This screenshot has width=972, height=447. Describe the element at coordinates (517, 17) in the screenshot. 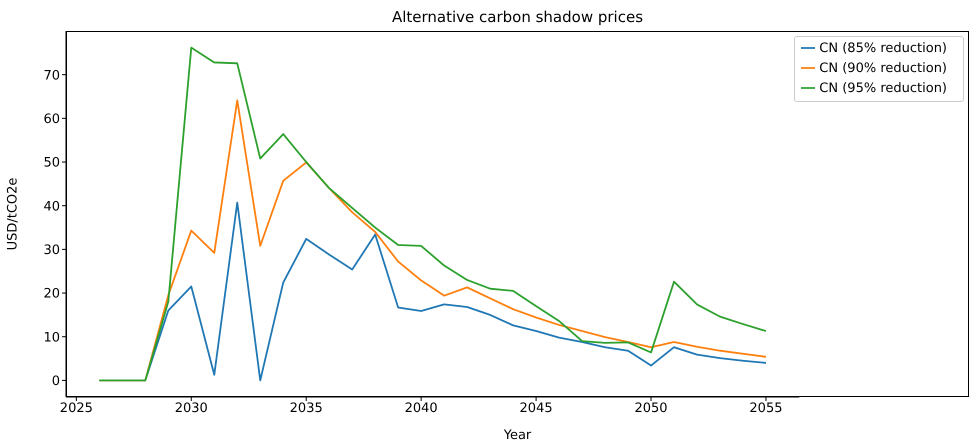

I see `chart-title: Alternative carbon shadow prices` at that location.